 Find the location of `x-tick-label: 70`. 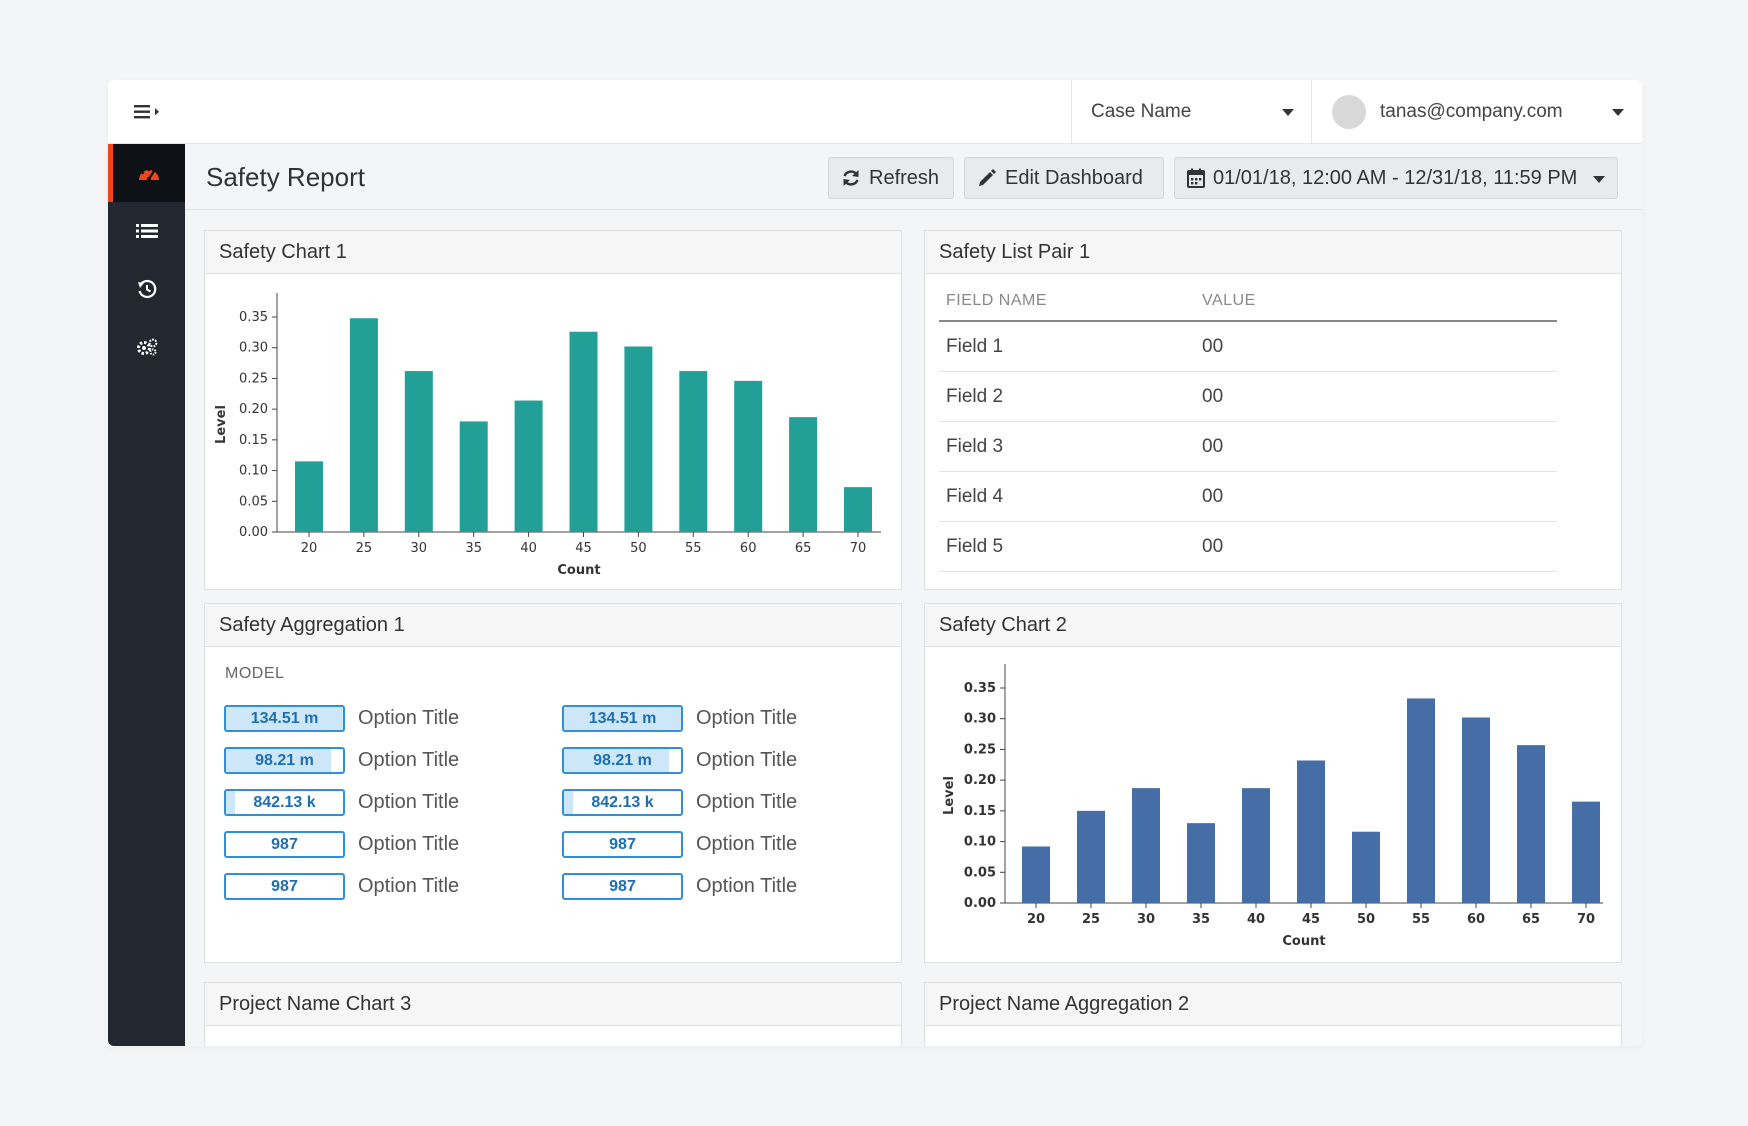

x-tick-label: 70 is located at coordinates (858, 548).